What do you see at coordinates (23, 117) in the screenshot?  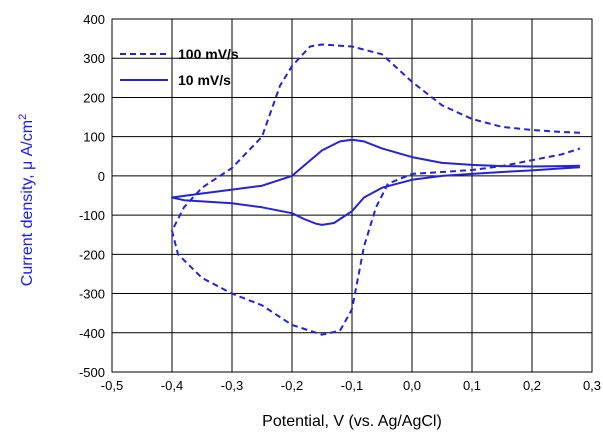 I see `y-axis-label-superscript: 2` at bounding box center [23, 117].